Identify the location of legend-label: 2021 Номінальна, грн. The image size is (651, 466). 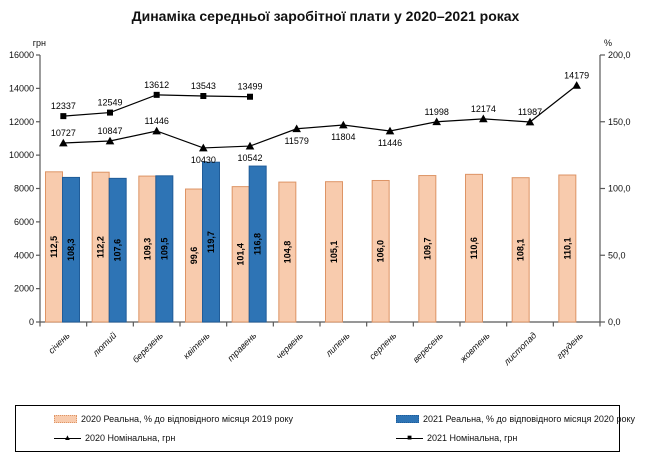
(472, 438).